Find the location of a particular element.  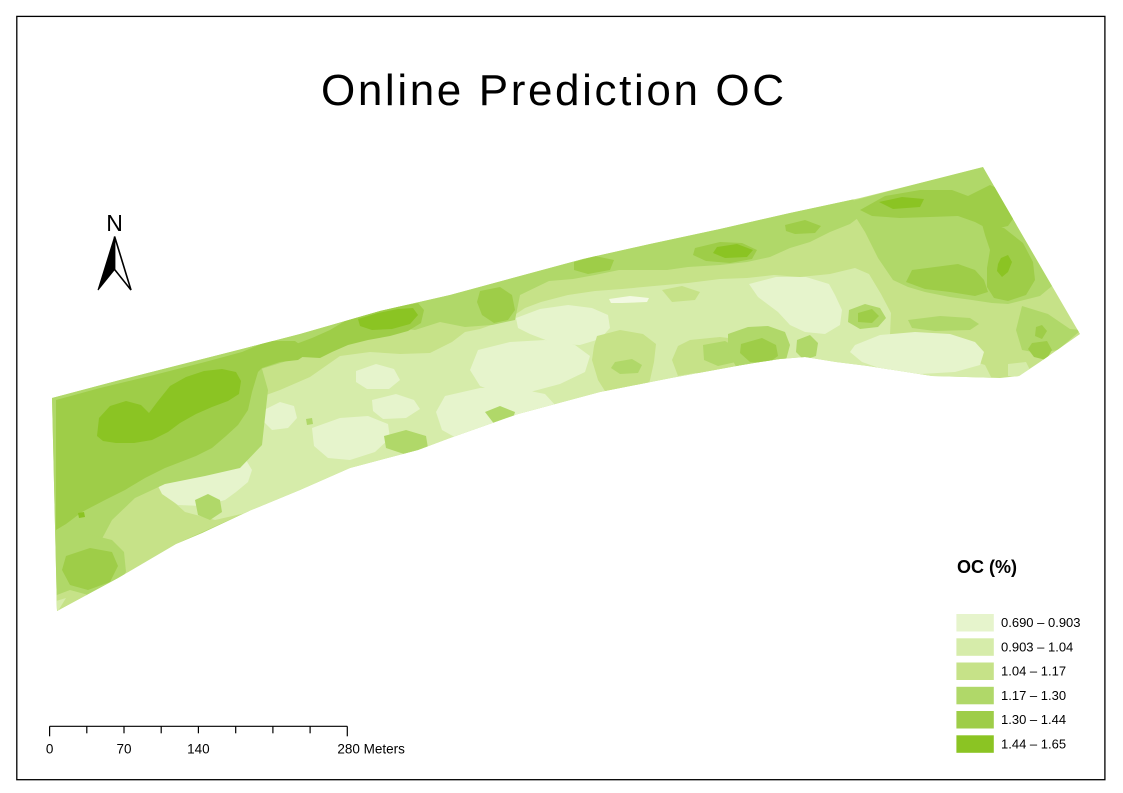

svg-text: N is located at coordinates (114, 223).